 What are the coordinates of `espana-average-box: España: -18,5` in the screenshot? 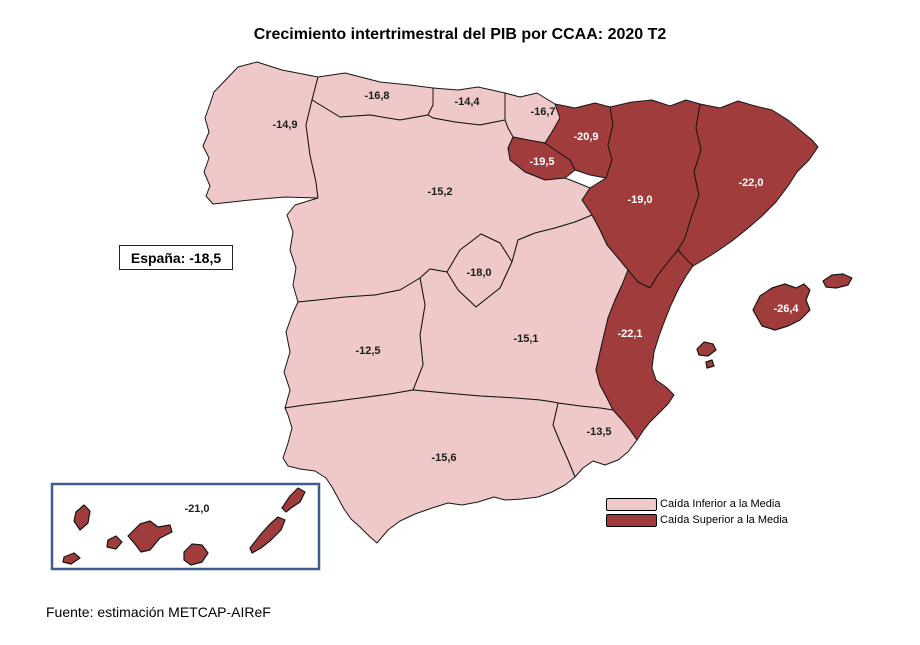 It's located at (176, 257).